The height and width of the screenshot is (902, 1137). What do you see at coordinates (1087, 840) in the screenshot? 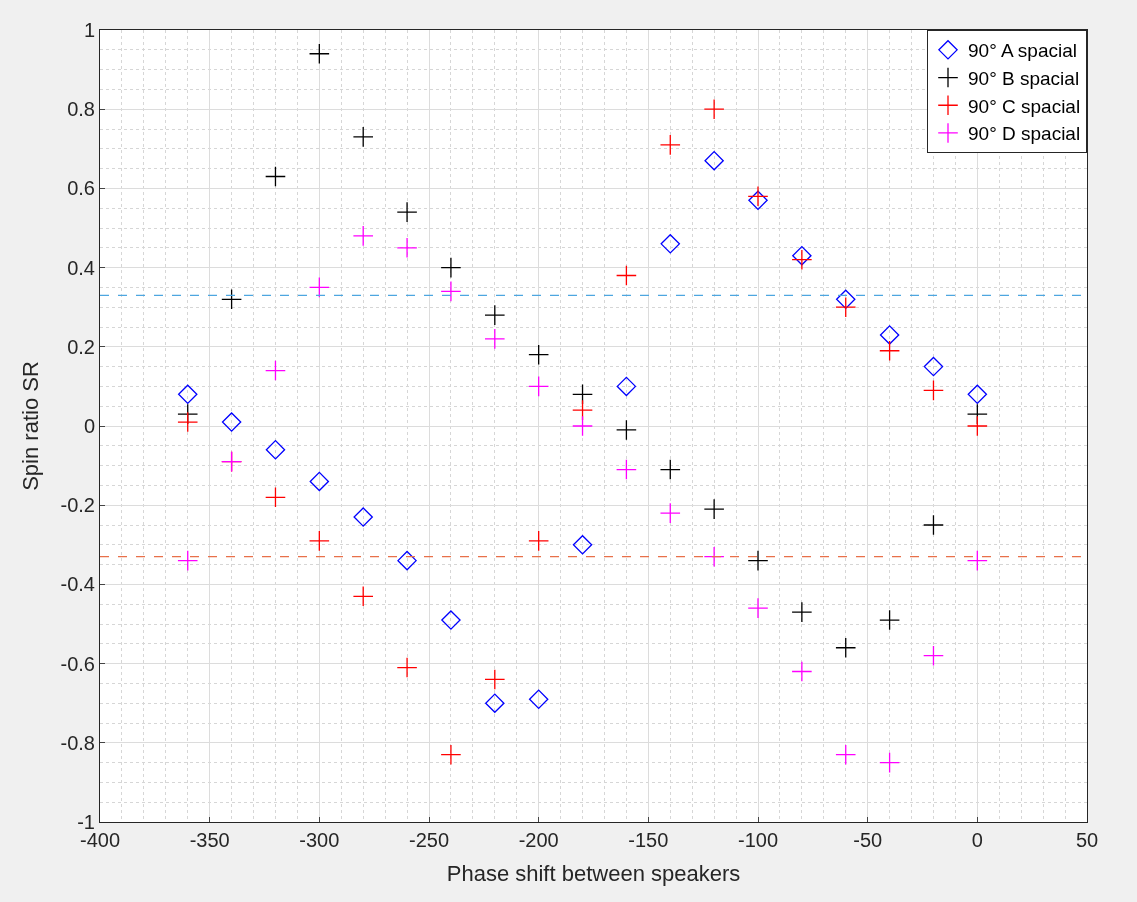
I see `x-tick-label: 50` at bounding box center [1087, 840].